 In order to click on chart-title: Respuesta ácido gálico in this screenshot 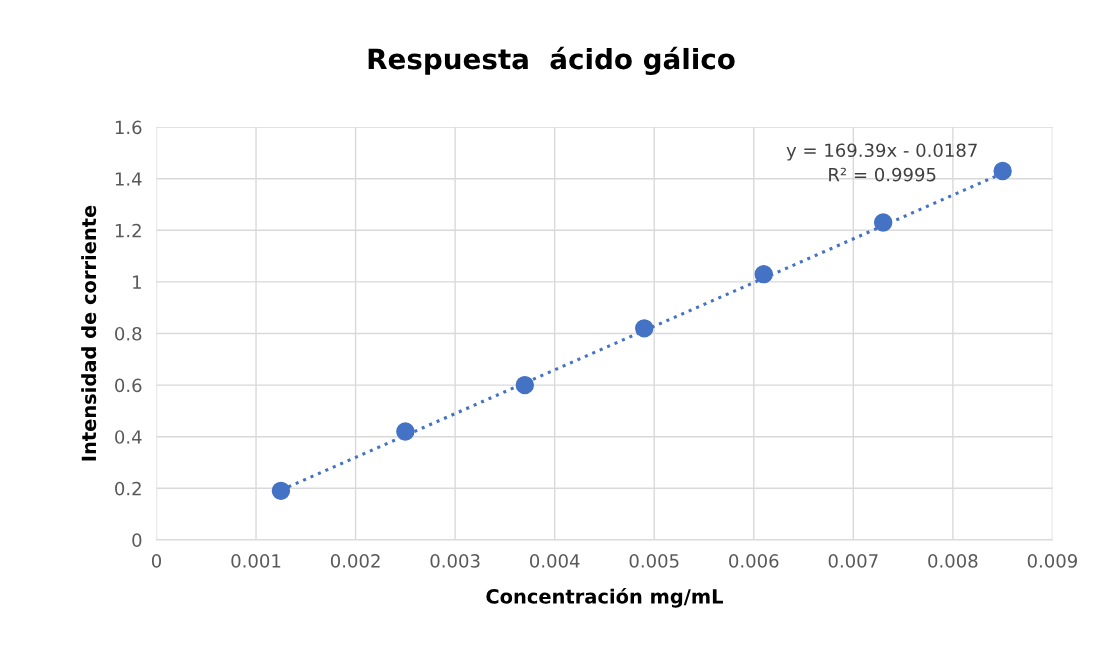, I will do `click(551, 61)`.